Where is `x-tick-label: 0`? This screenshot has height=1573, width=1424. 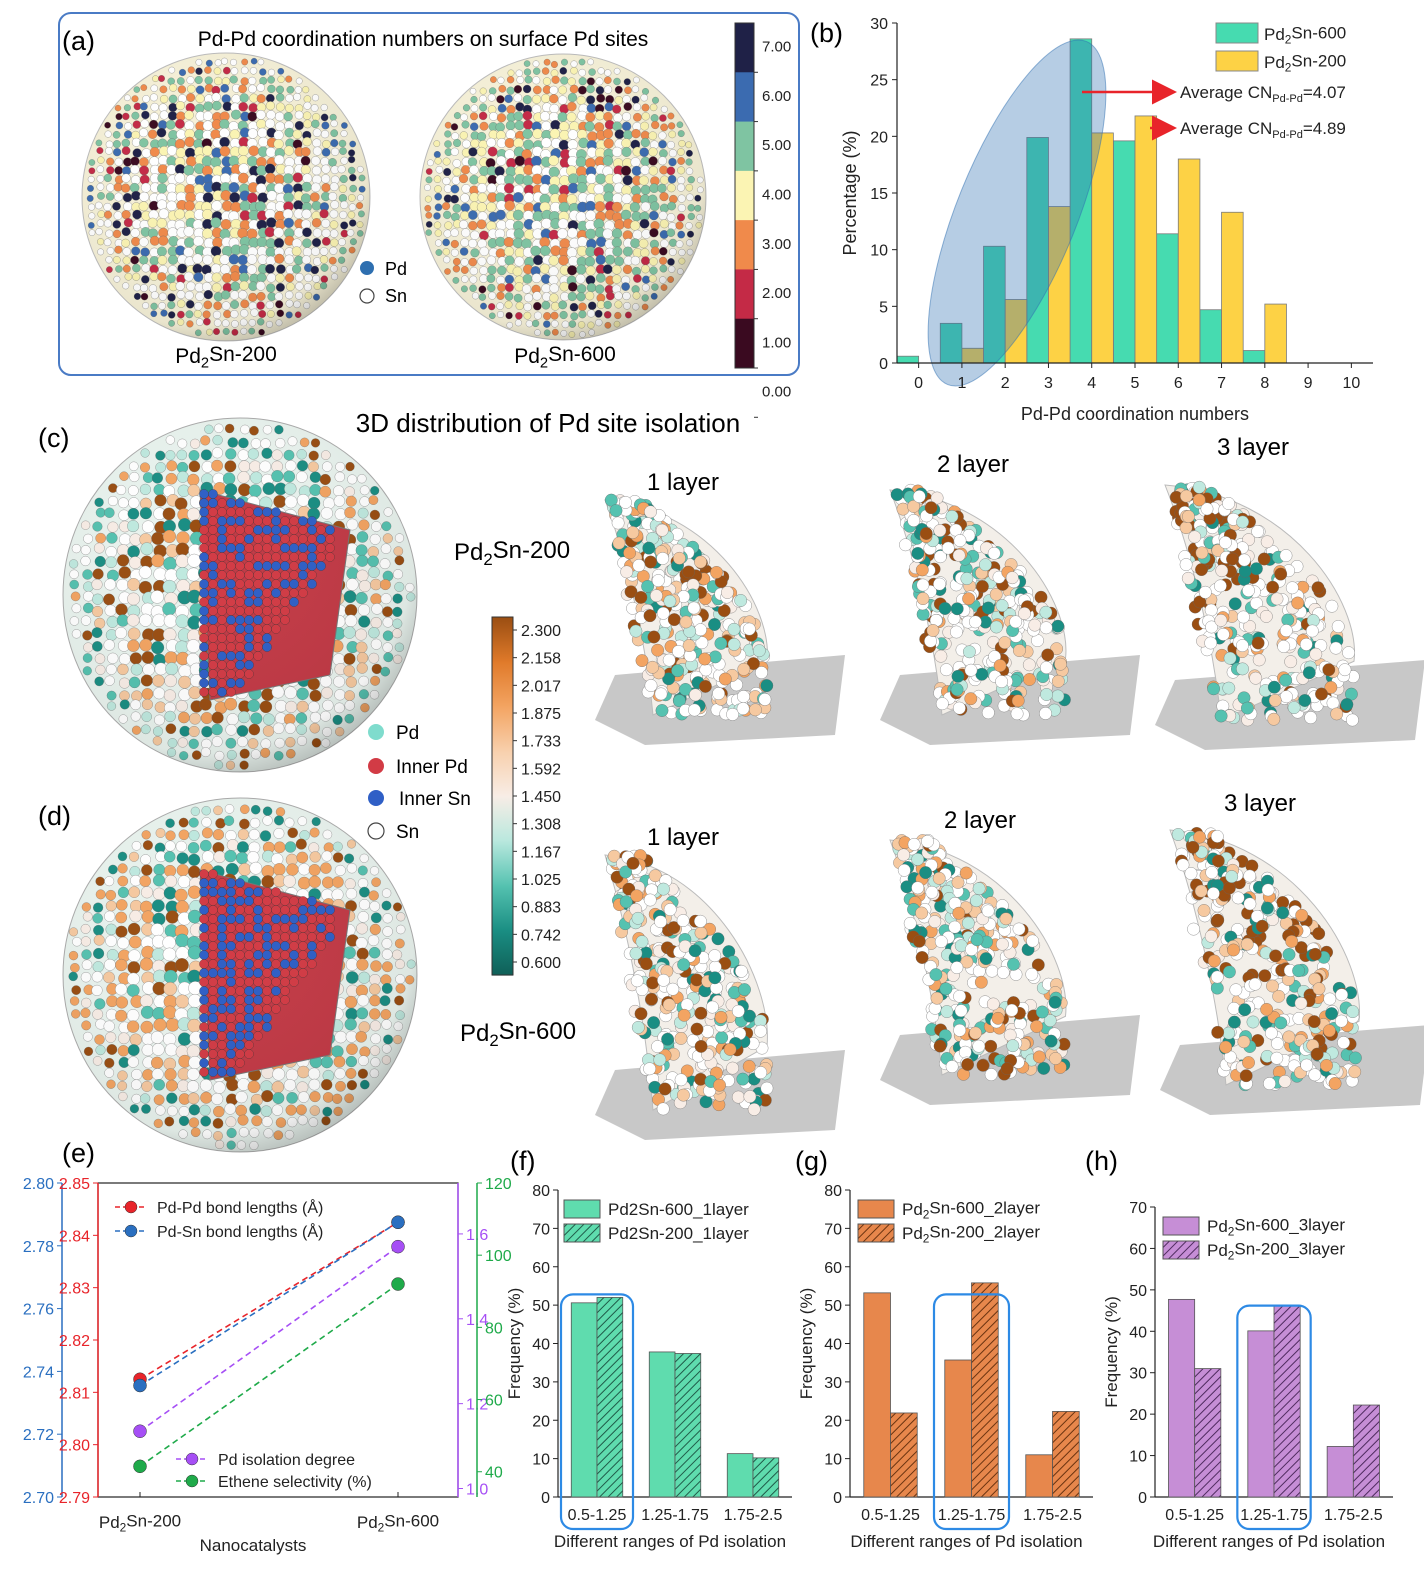
x-tick-label: 0 is located at coordinates (918, 383).